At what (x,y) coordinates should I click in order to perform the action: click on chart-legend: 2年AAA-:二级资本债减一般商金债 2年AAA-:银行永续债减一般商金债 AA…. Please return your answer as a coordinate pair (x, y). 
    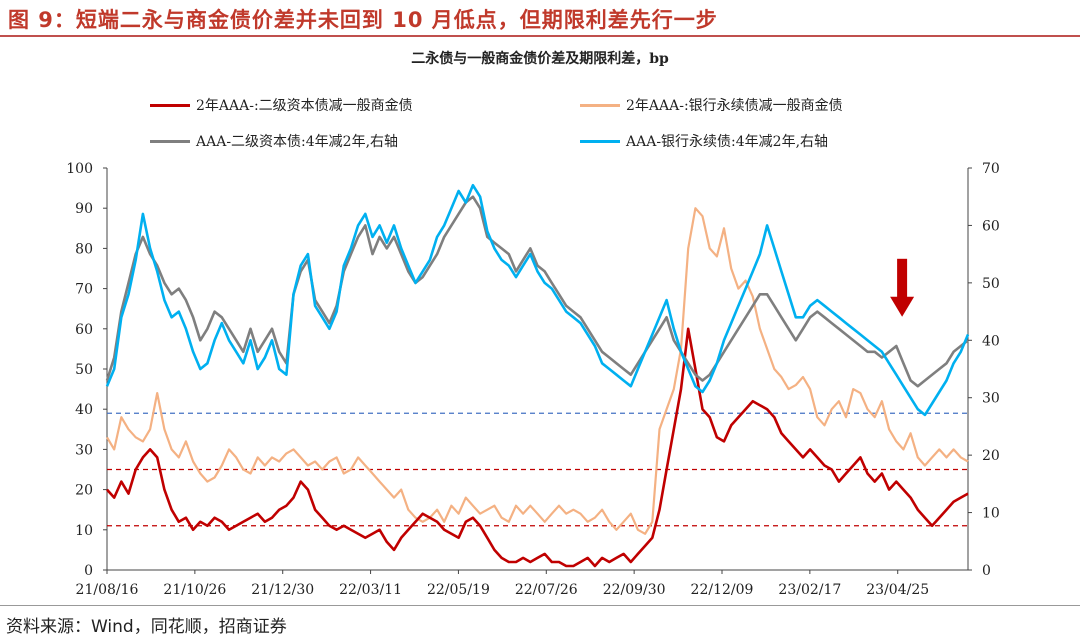
    Looking at the image, I should click on (550, 130).